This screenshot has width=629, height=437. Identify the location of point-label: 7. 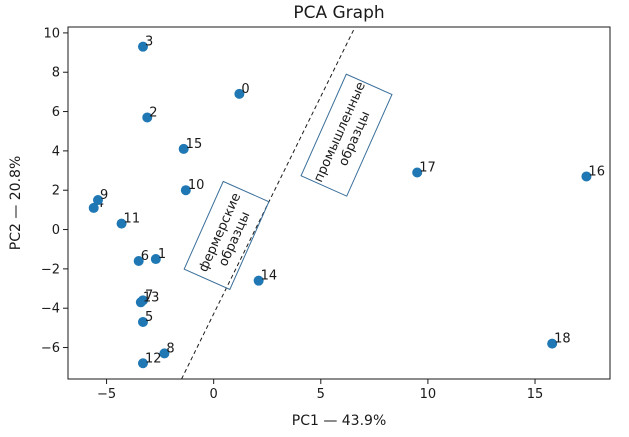
(149, 295).